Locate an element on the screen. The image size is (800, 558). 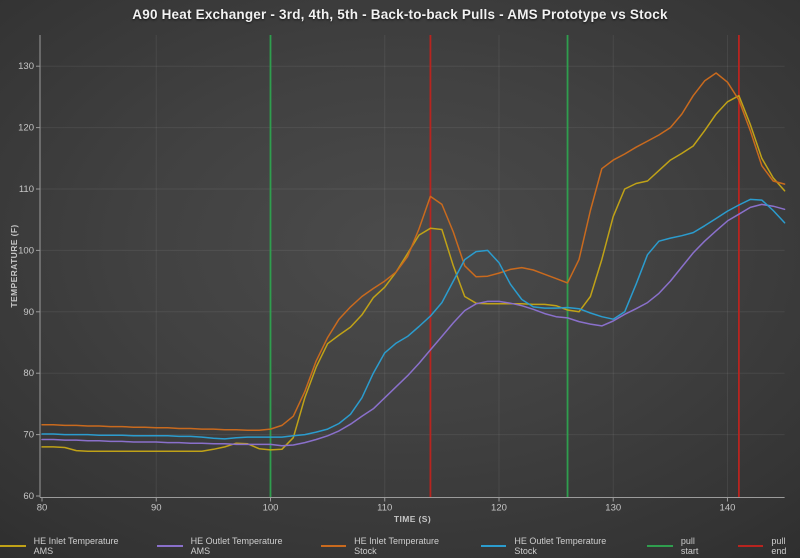
legend-label: pull start is located at coordinates (689, 546).